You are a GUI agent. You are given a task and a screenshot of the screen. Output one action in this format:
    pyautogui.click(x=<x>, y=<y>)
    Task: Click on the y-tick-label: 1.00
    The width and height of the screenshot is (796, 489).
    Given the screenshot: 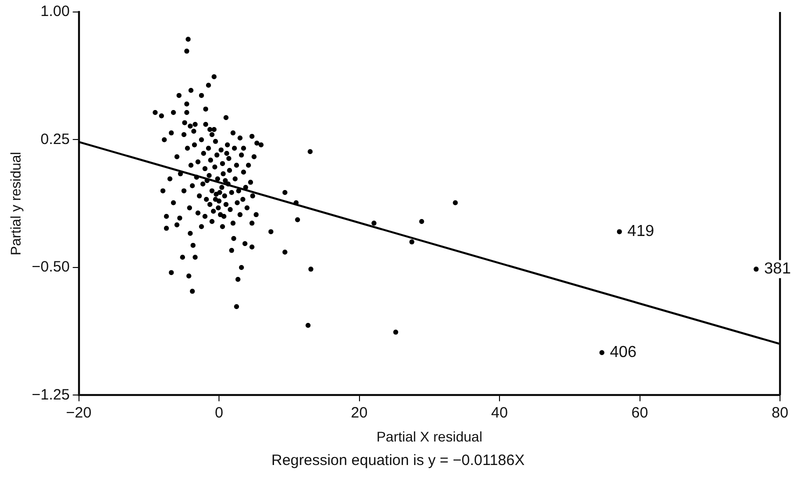 What is the action you would take?
    pyautogui.click(x=55, y=11)
    